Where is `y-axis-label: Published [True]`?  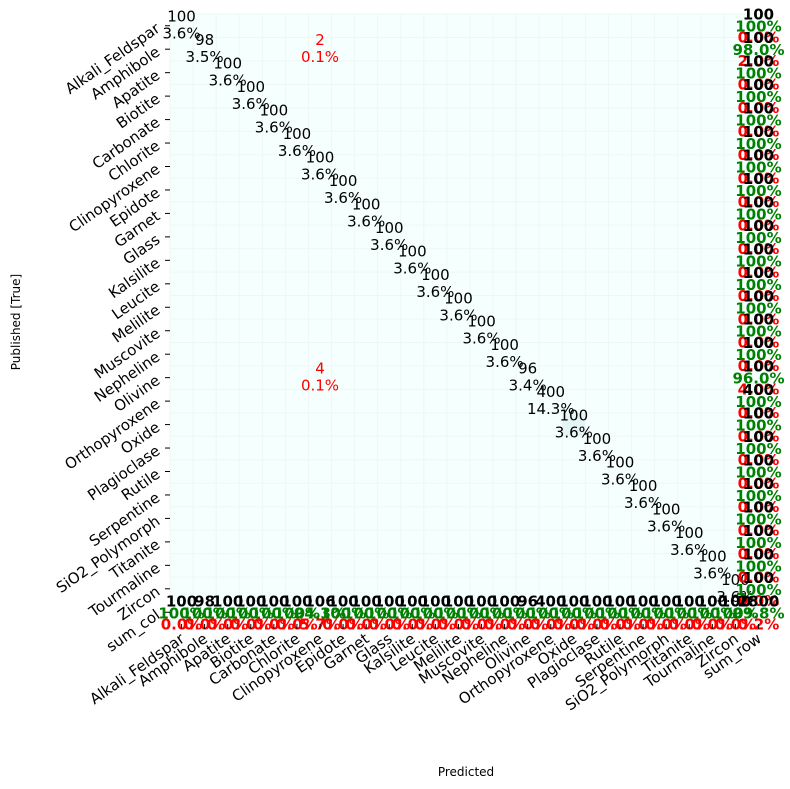 y-axis-label: Published [True] is located at coordinates (16, 322).